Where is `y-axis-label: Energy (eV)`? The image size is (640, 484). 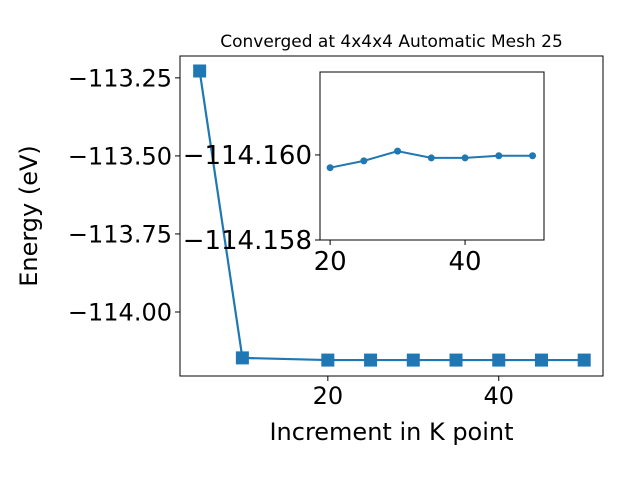 y-axis-label: Energy (eV) is located at coordinates (29, 216).